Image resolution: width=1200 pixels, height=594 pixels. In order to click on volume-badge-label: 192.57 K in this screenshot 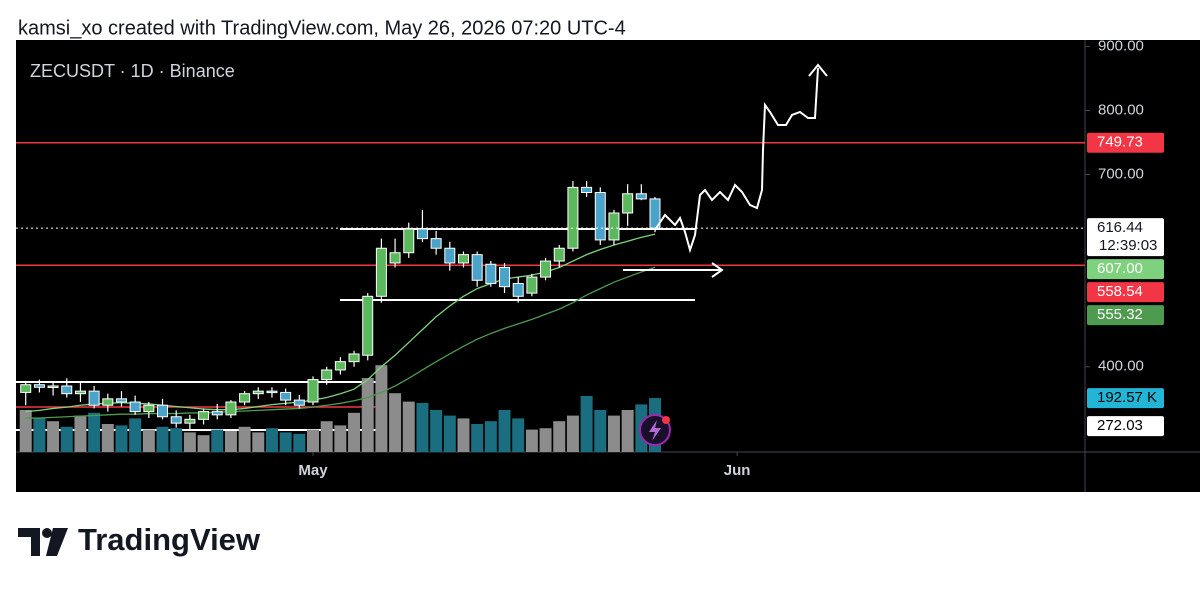, I will do `click(1127, 397)`.